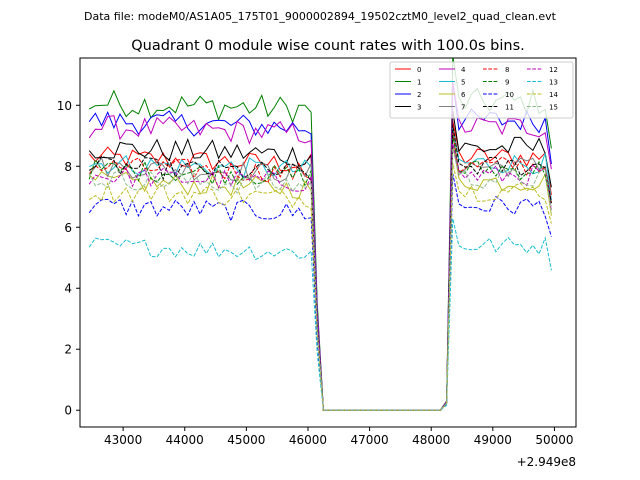 The height and width of the screenshot is (480, 640). I want to click on legend-label-10: 10, so click(509, 95).